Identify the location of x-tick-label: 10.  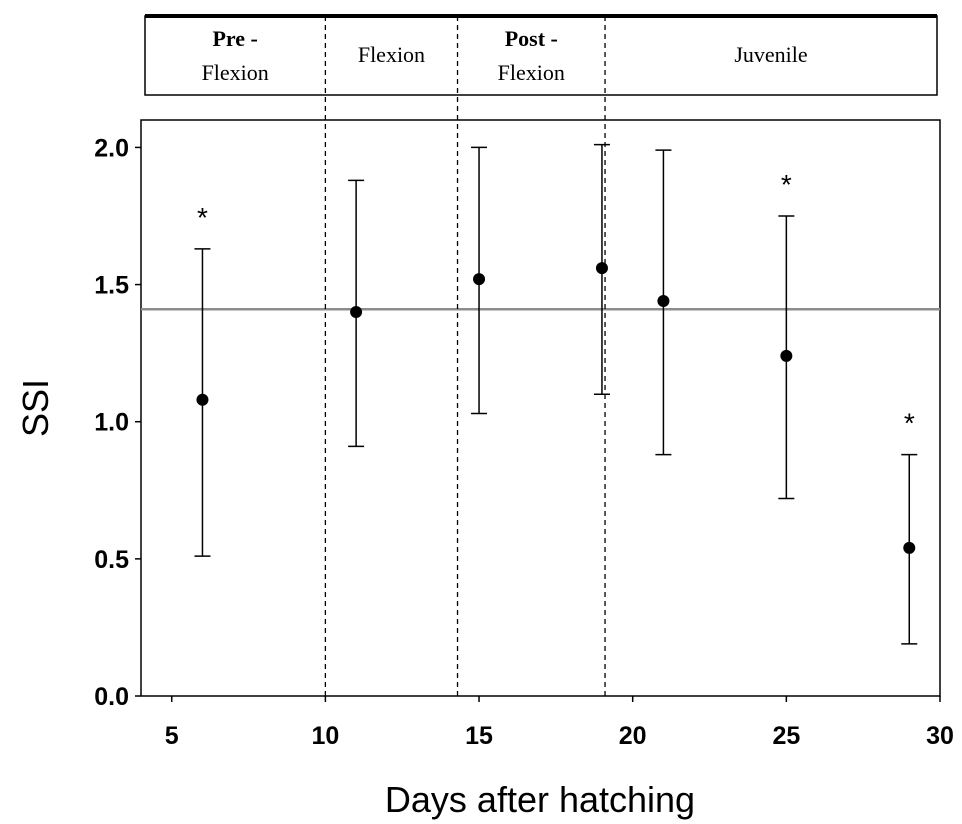
(325, 736).